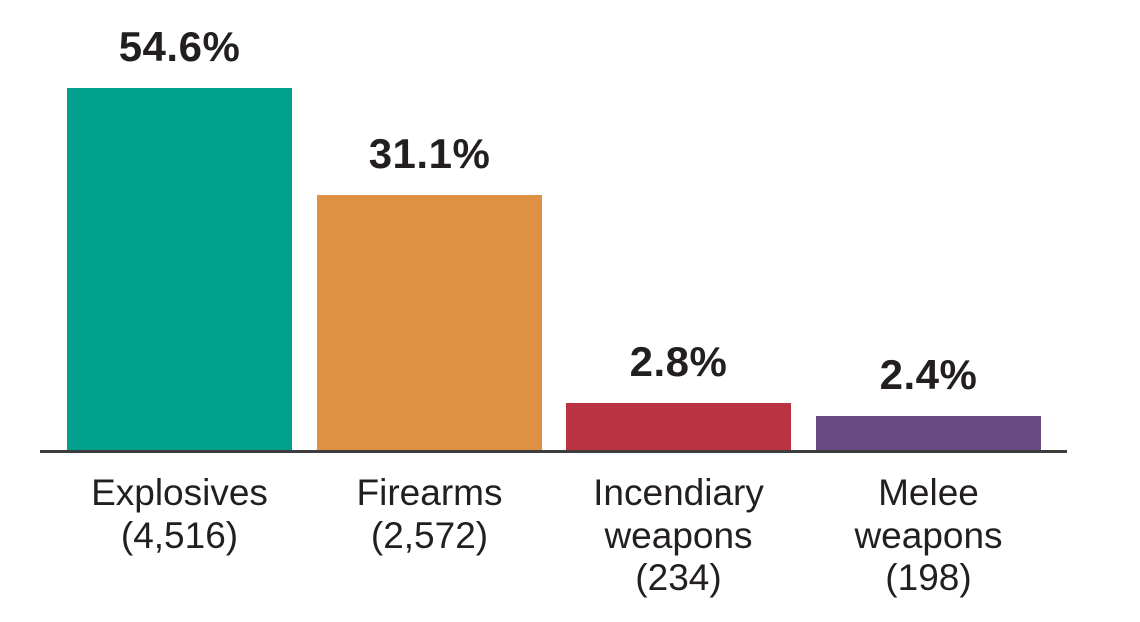 Image resolution: width=1140 pixels, height=622 pixels. Describe the element at coordinates (928, 514) in the screenshot. I see `category-name: Melee weapons` at that location.